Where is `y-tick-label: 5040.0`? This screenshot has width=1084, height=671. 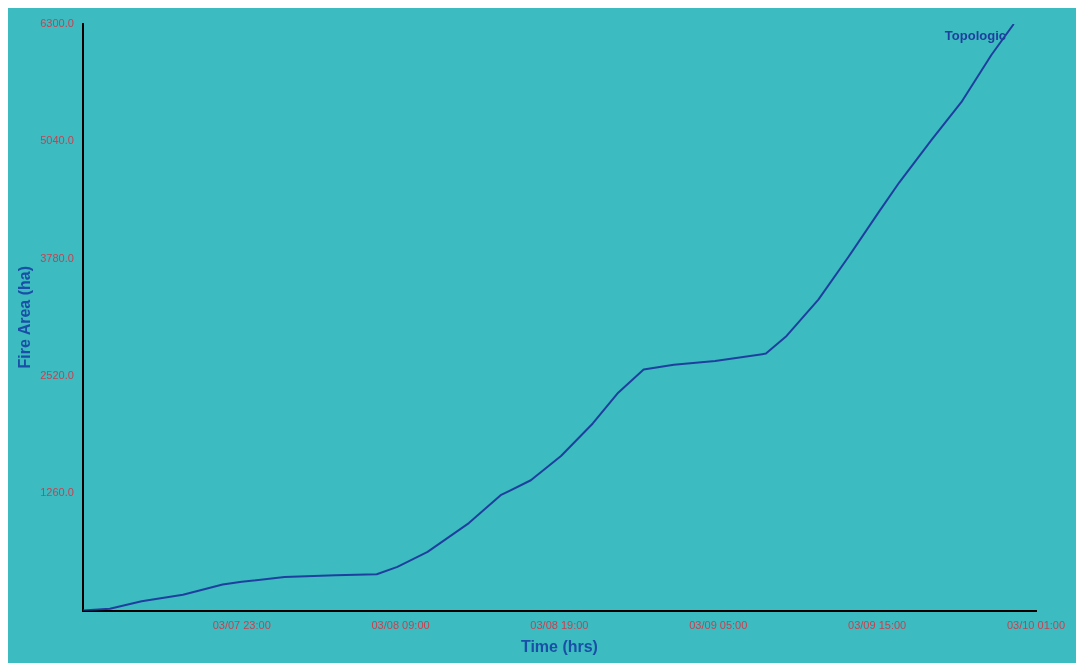 y-tick-label: 5040.0 is located at coordinates (57, 140).